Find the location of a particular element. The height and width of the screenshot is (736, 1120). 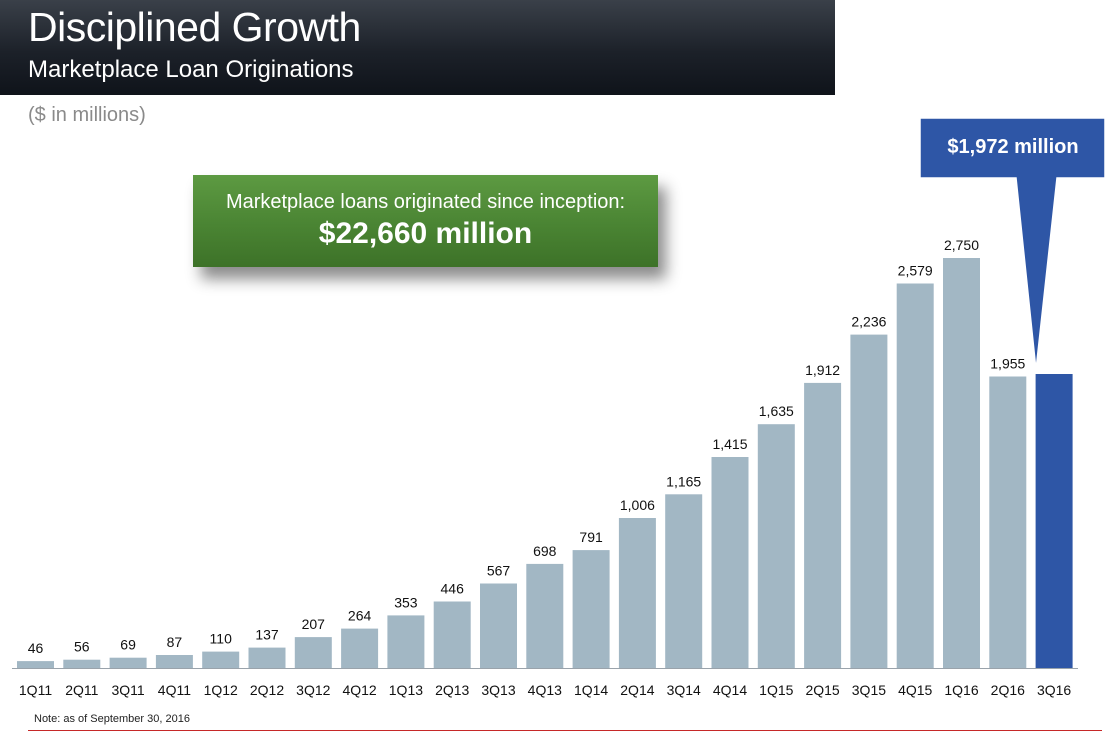

bar-3Q12 is located at coordinates (313, 652).